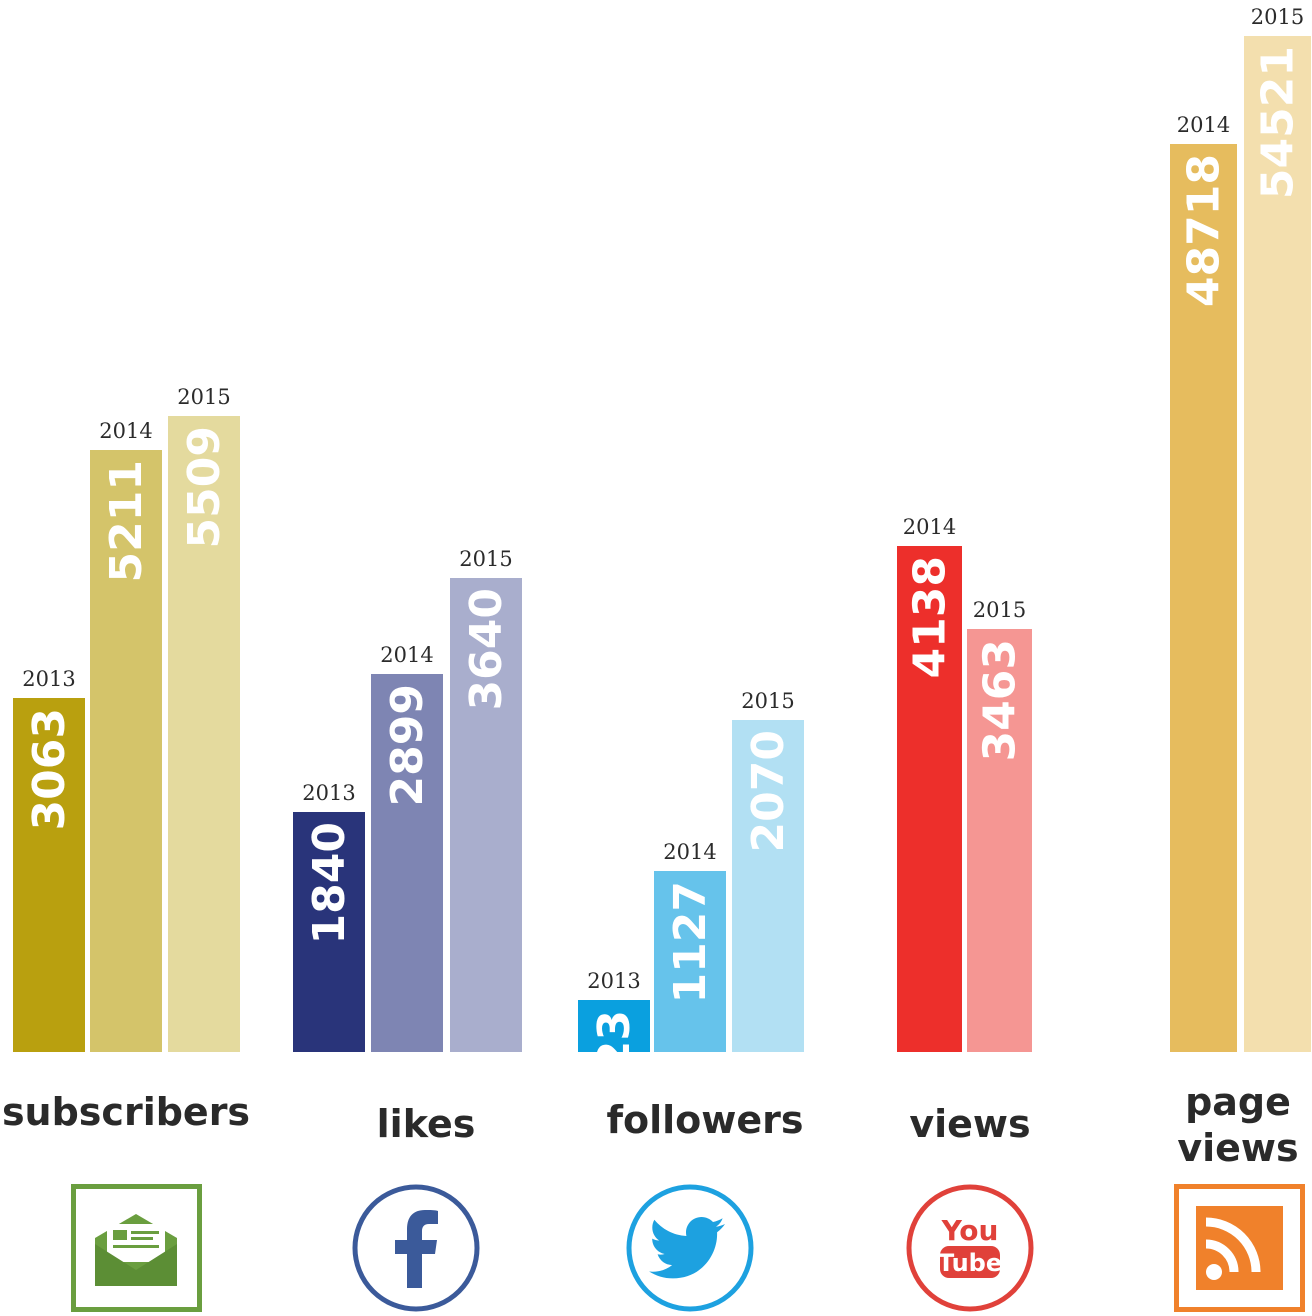 The width and height of the screenshot is (1312, 1316). Describe the element at coordinates (768, 886) in the screenshot. I see `bar-followers-2015` at that location.